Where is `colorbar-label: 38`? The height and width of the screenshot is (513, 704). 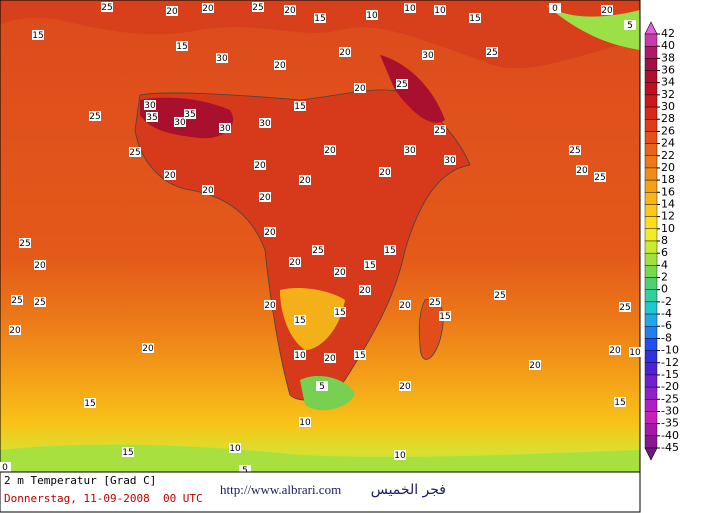 colorbar-label: 38 is located at coordinates (668, 57).